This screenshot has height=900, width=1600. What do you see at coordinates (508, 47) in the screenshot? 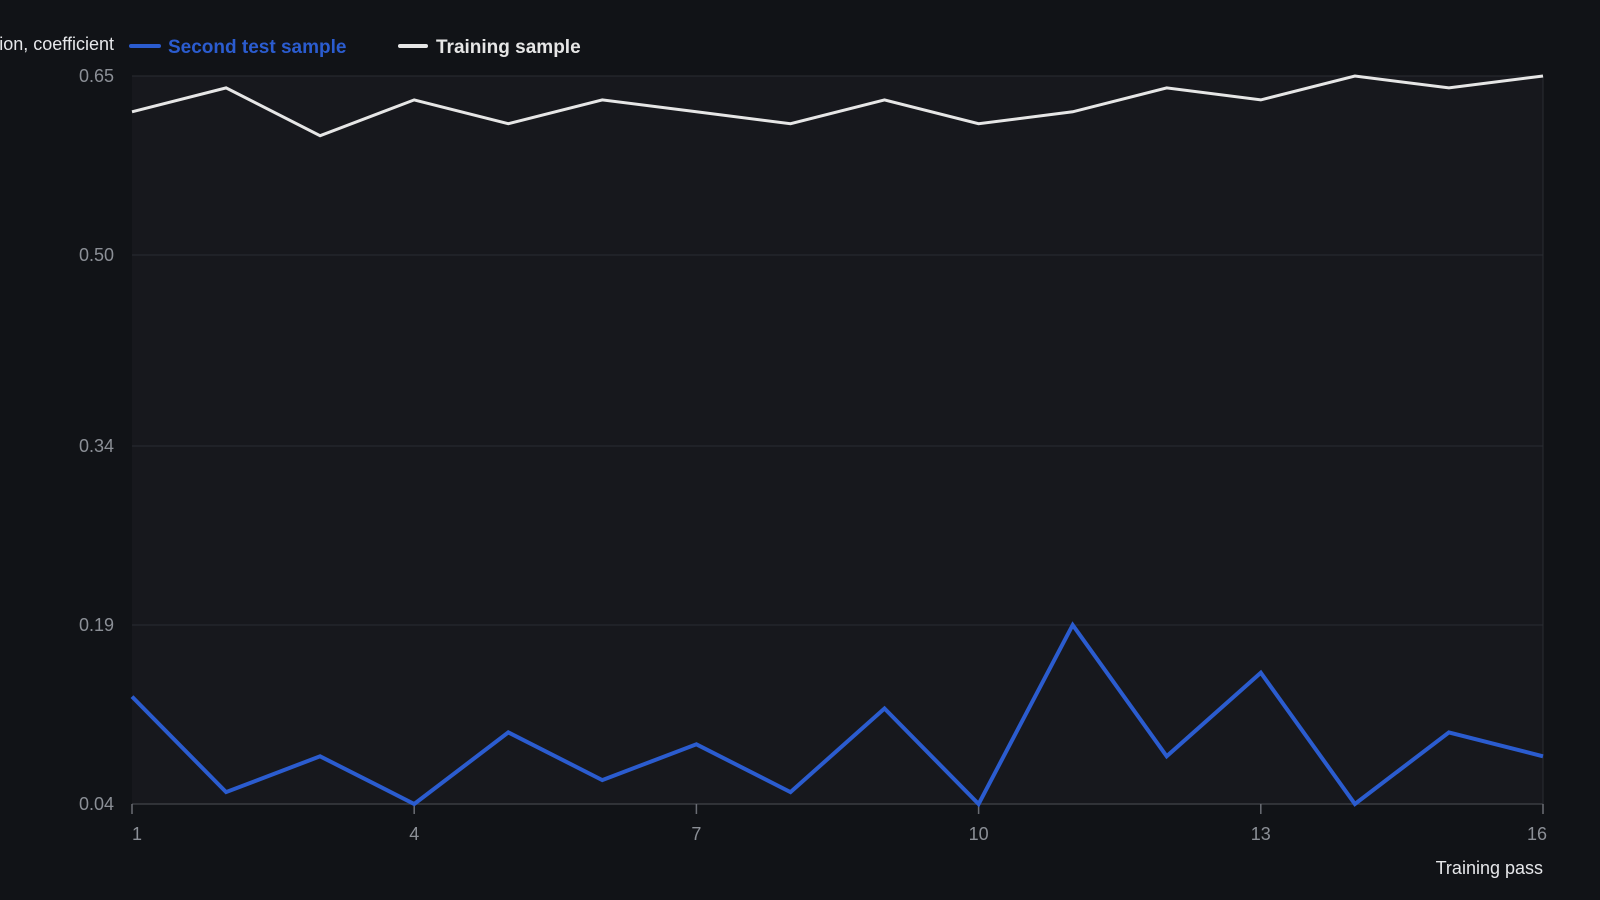
I see `legend-label-training-sample: Training sample` at bounding box center [508, 47].